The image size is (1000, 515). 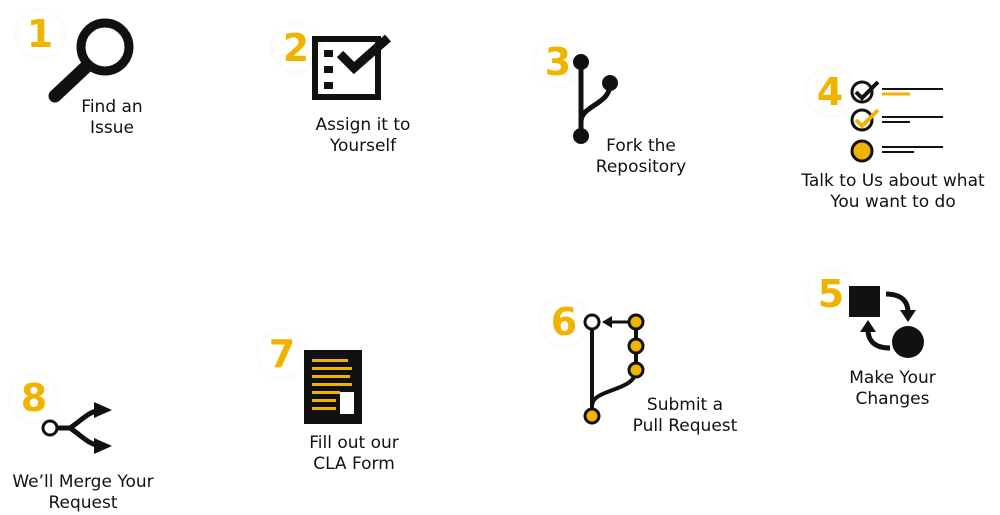 I want to click on step-number: 4, so click(x=830, y=92).